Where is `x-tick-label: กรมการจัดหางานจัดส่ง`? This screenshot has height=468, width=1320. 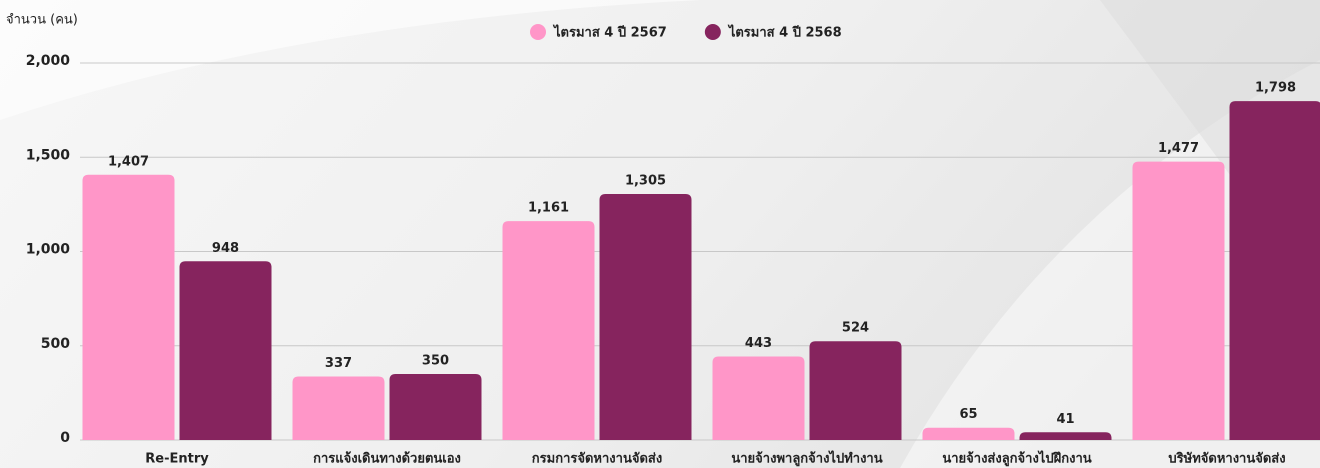 x-tick-label: กรมการจัดหางานจัดส่ง is located at coordinates (597, 459).